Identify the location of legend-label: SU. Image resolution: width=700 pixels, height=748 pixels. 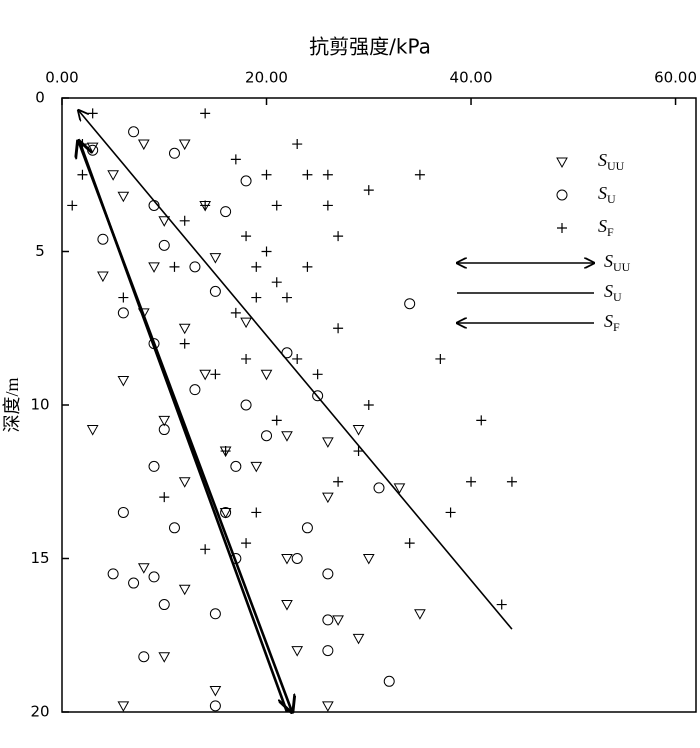
(607, 194).